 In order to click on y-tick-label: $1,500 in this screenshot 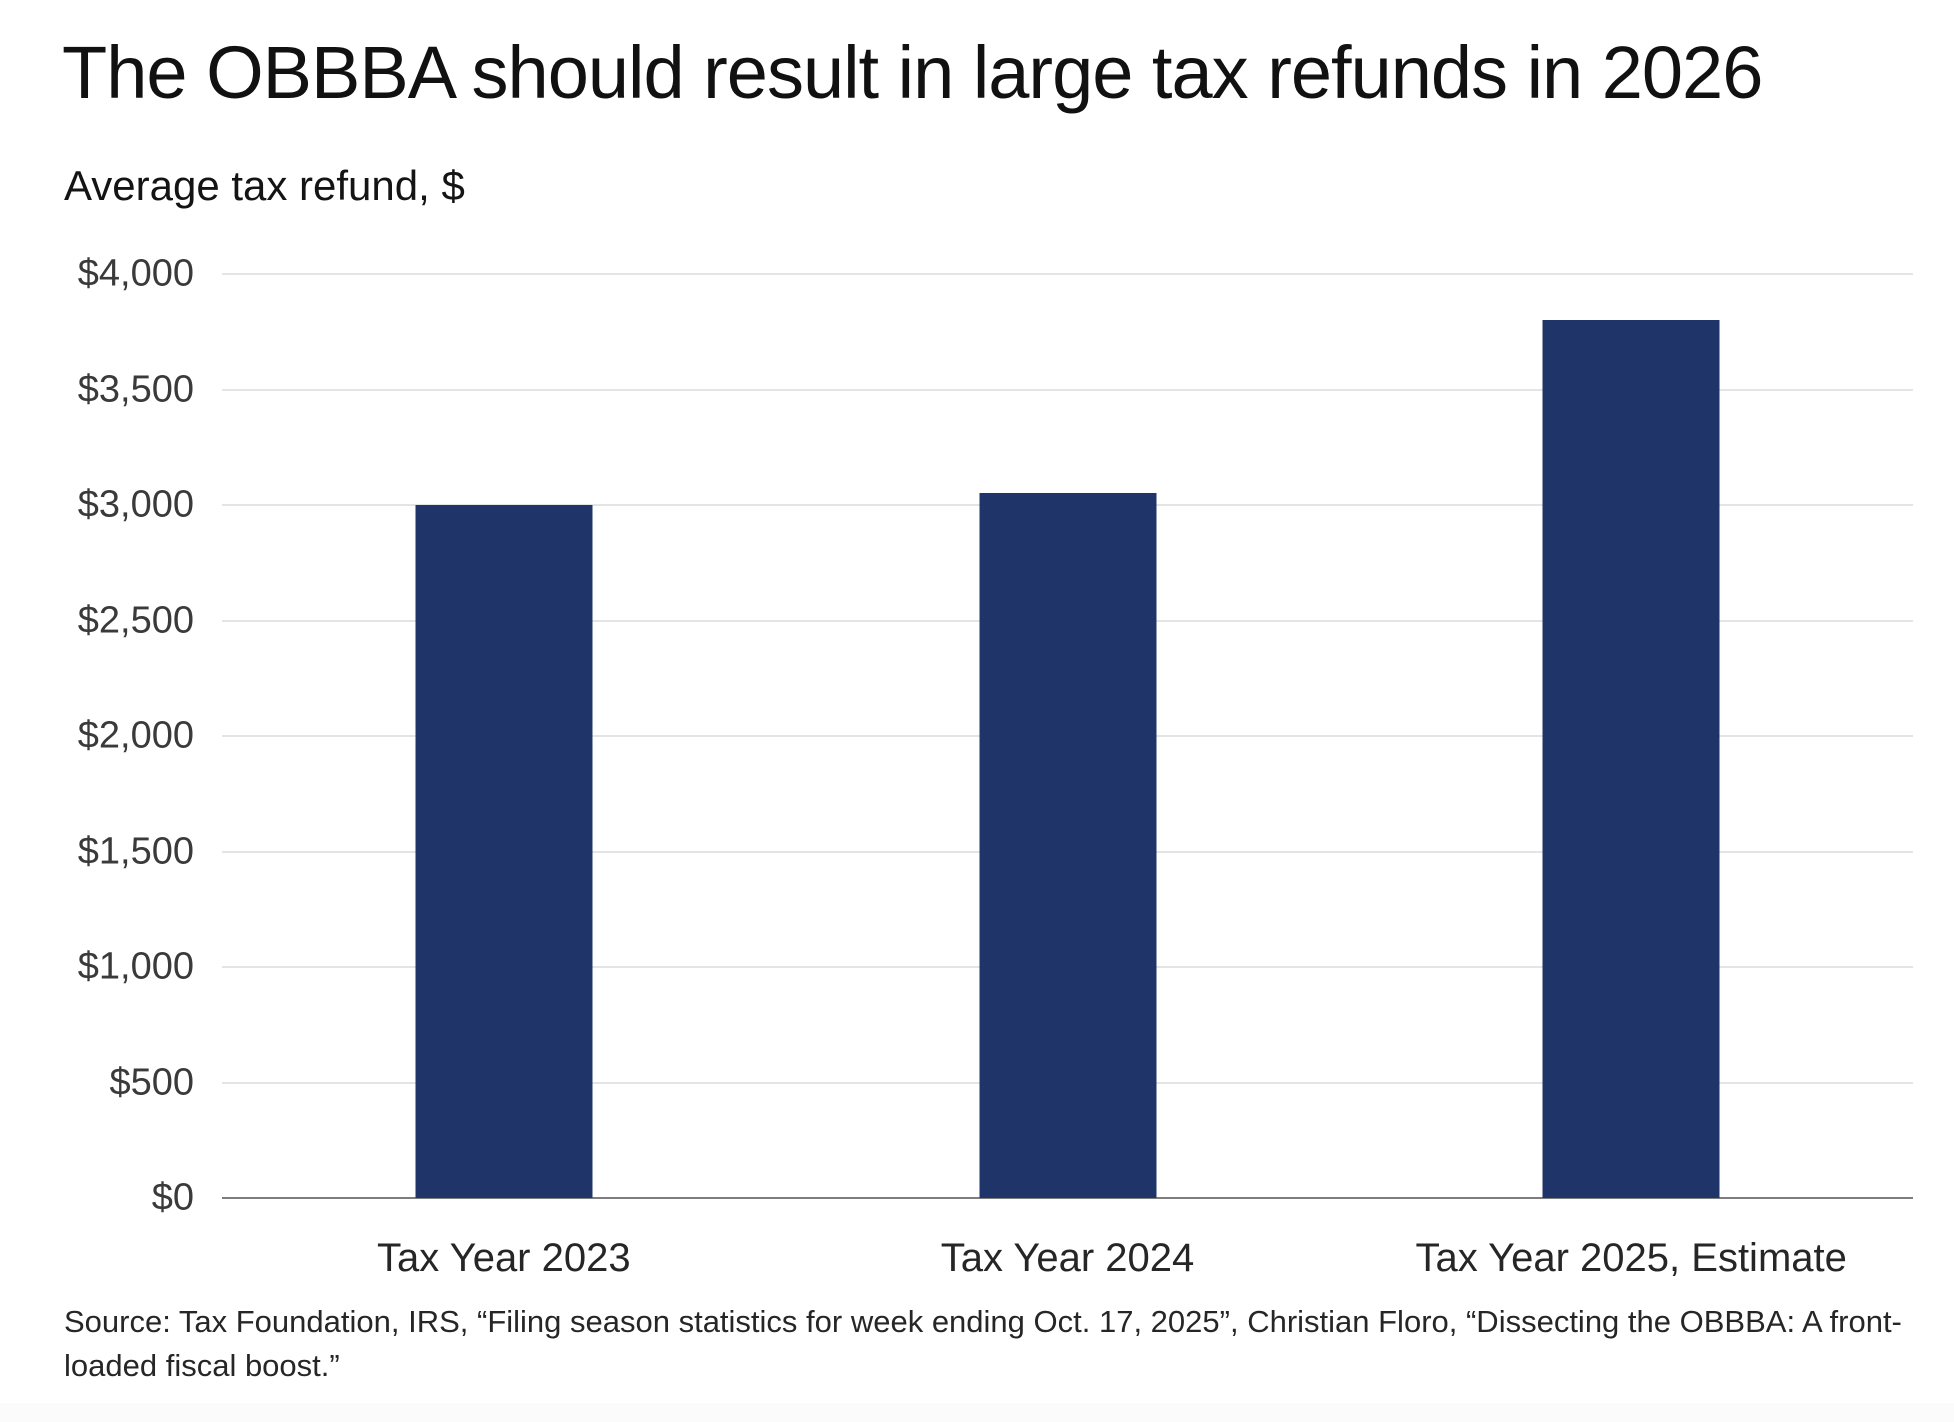, I will do `click(135, 851)`.